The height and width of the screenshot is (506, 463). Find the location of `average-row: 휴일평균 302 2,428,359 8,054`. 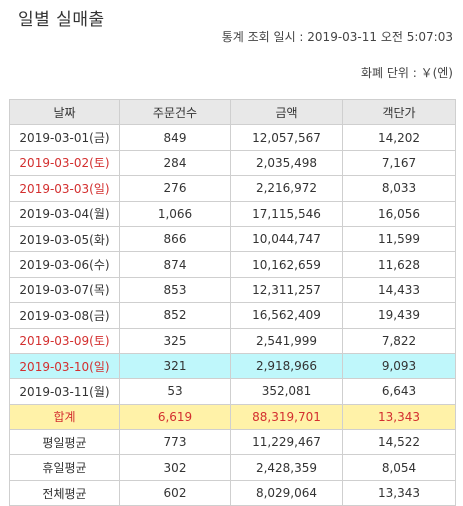

average-row: 휴일평균 302 2,428,359 8,054 is located at coordinates (232, 467).